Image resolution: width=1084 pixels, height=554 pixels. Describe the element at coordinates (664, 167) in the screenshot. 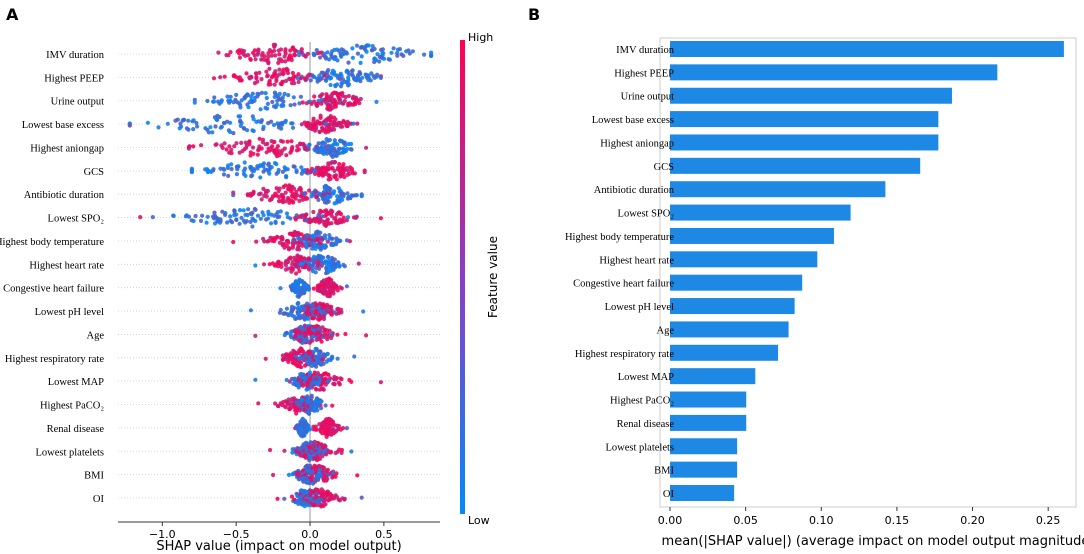

I see `bar-category-label: GCS` at that location.